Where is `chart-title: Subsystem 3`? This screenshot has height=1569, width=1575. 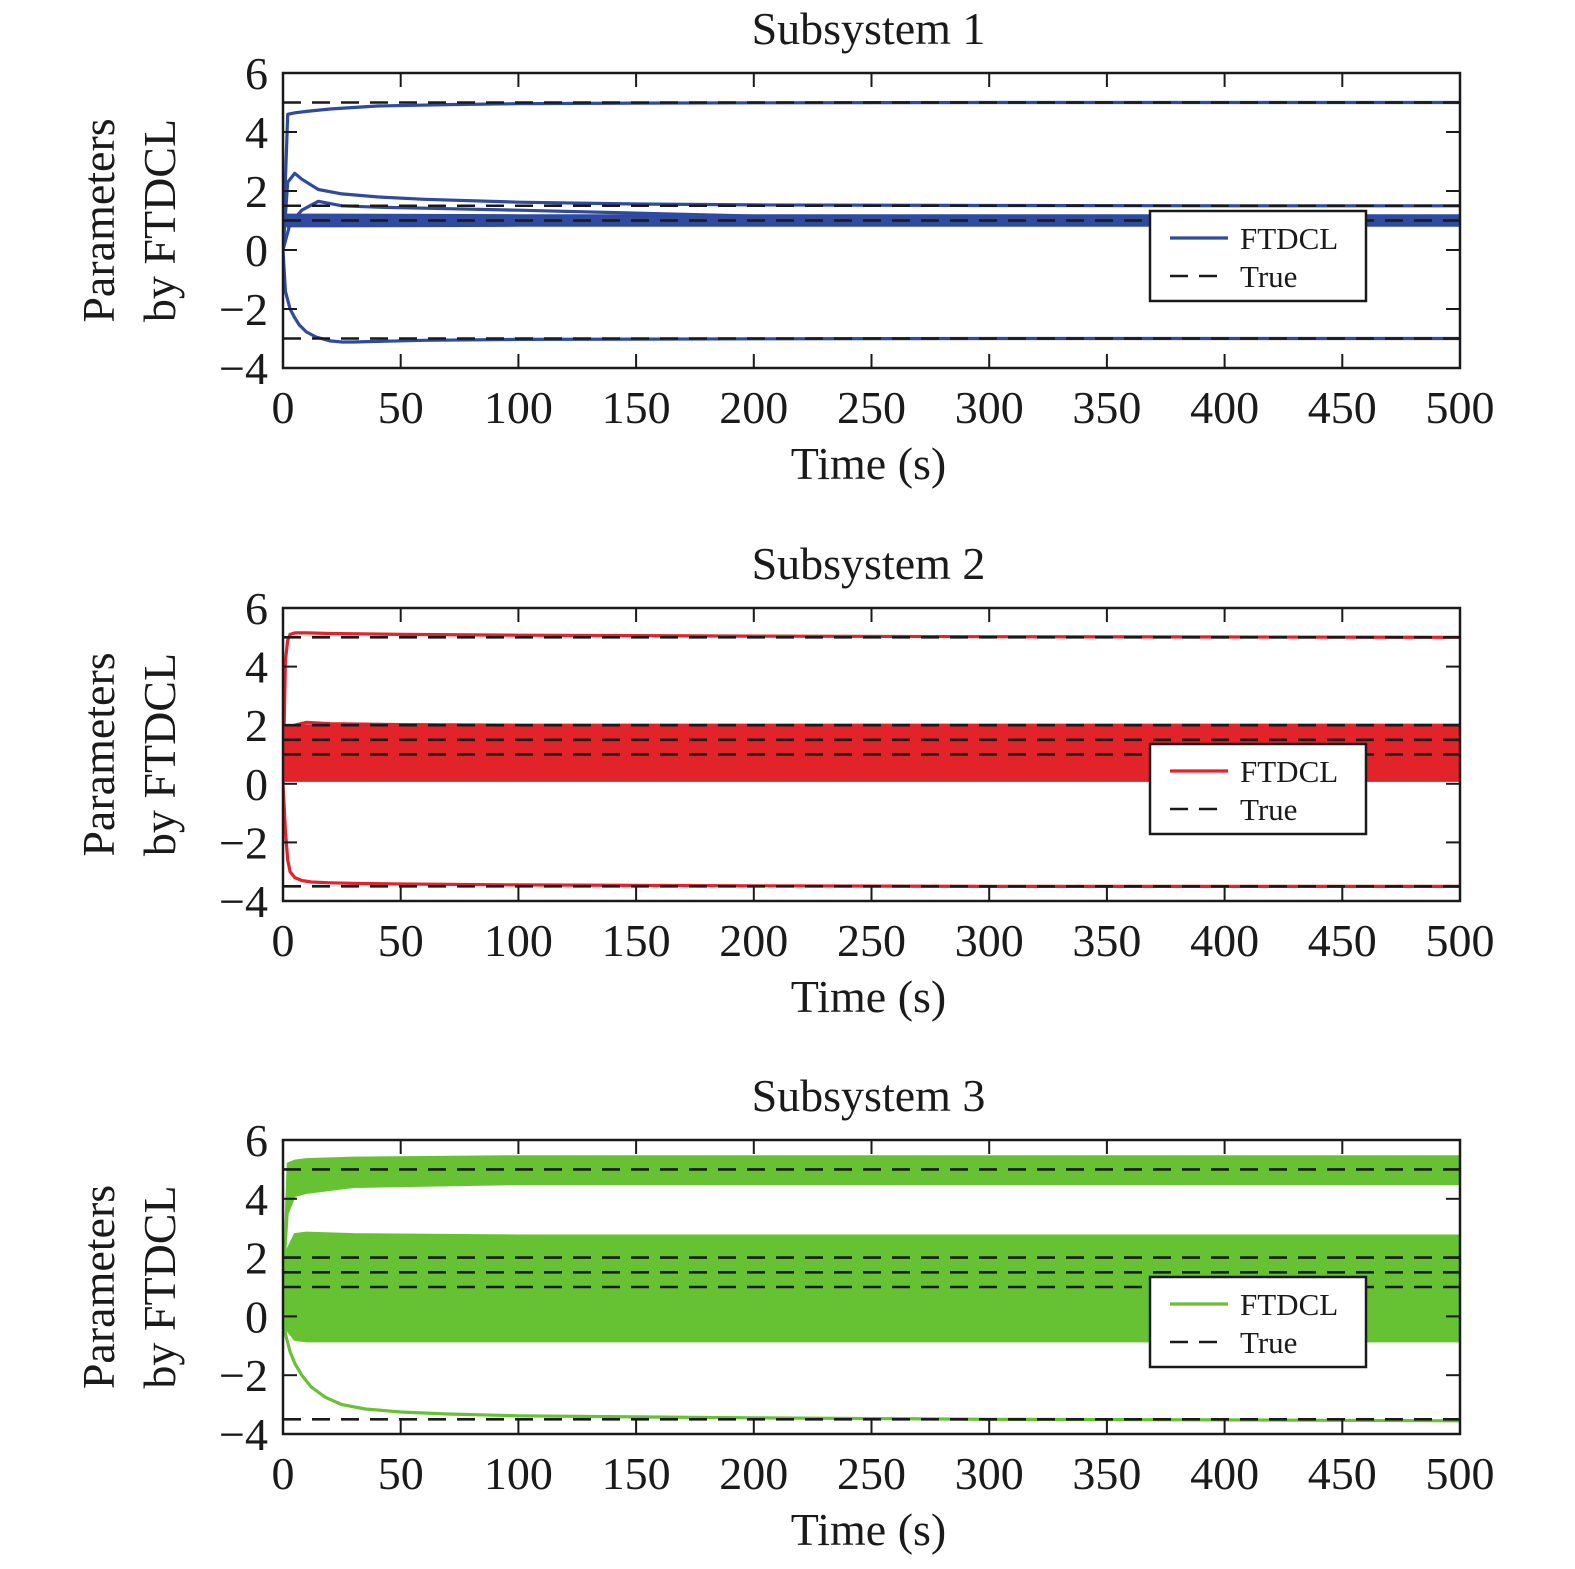
chart-title: Subsystem 3 is located at coordinates (869, 1095).